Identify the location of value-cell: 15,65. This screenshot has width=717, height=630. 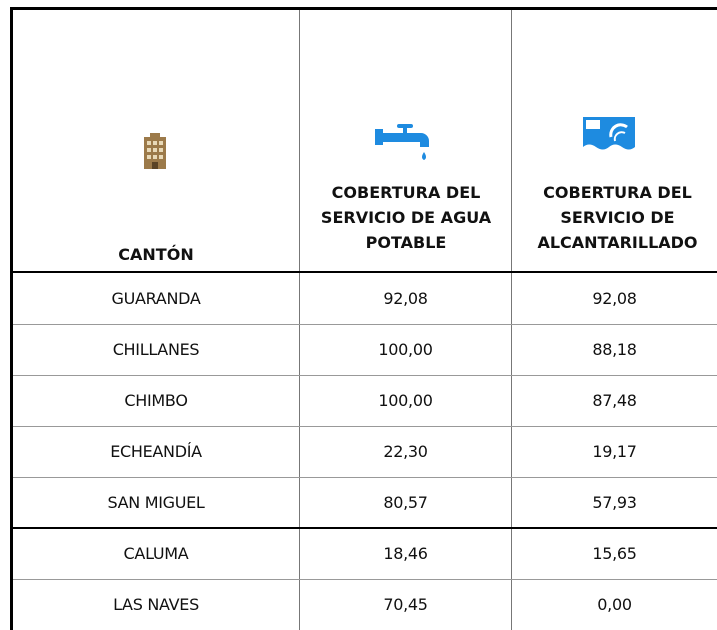
(614, 553).